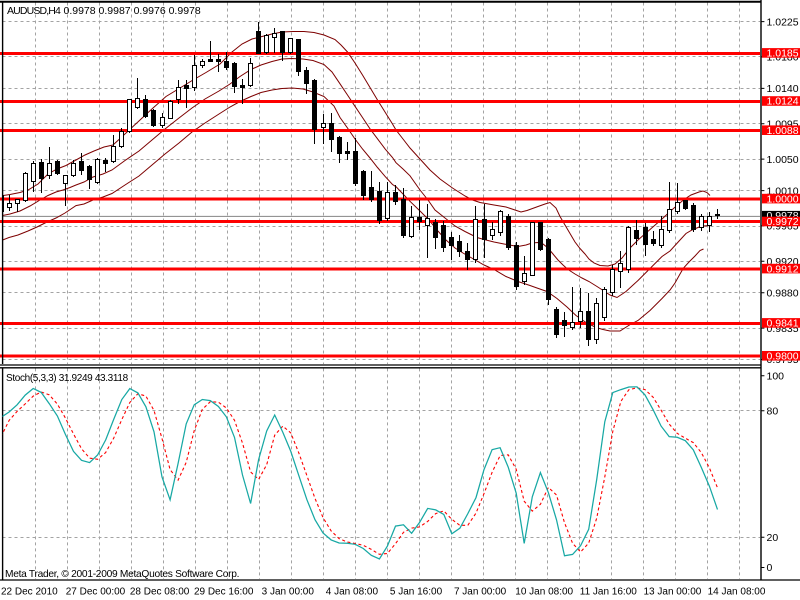 This screenshot has width=800, height=600. I want to click on svg-text: 11 Jan 16:00, so click(609, 592).